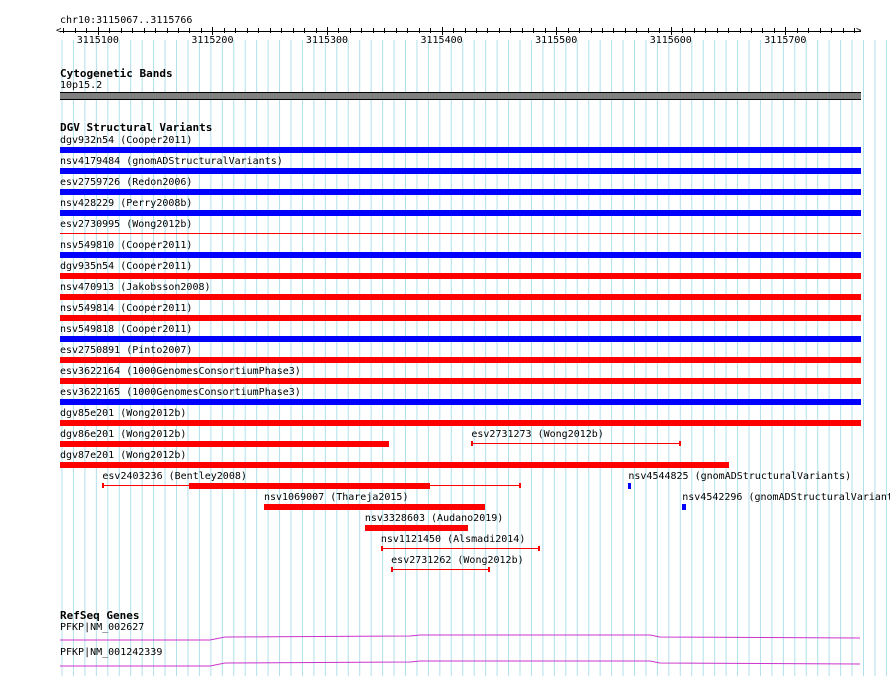 The image size is (890, 676). I want to click on variant-label: nsv4544825 (gnomADStructuralVariants), so click(740, 476).